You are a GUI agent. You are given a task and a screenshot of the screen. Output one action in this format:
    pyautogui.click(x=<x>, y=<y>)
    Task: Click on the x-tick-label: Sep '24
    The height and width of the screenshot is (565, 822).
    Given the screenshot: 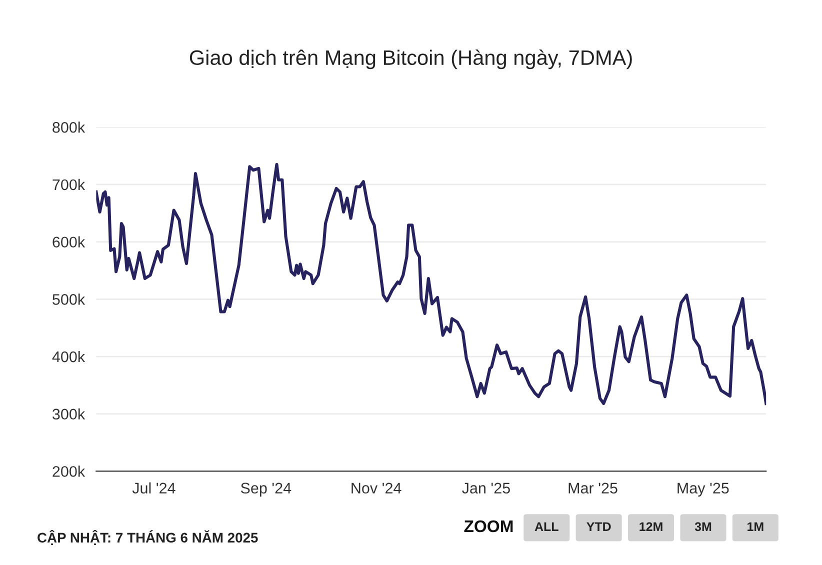 What is the action you would take?
    pyautogui.click(x=266, y=489)
    